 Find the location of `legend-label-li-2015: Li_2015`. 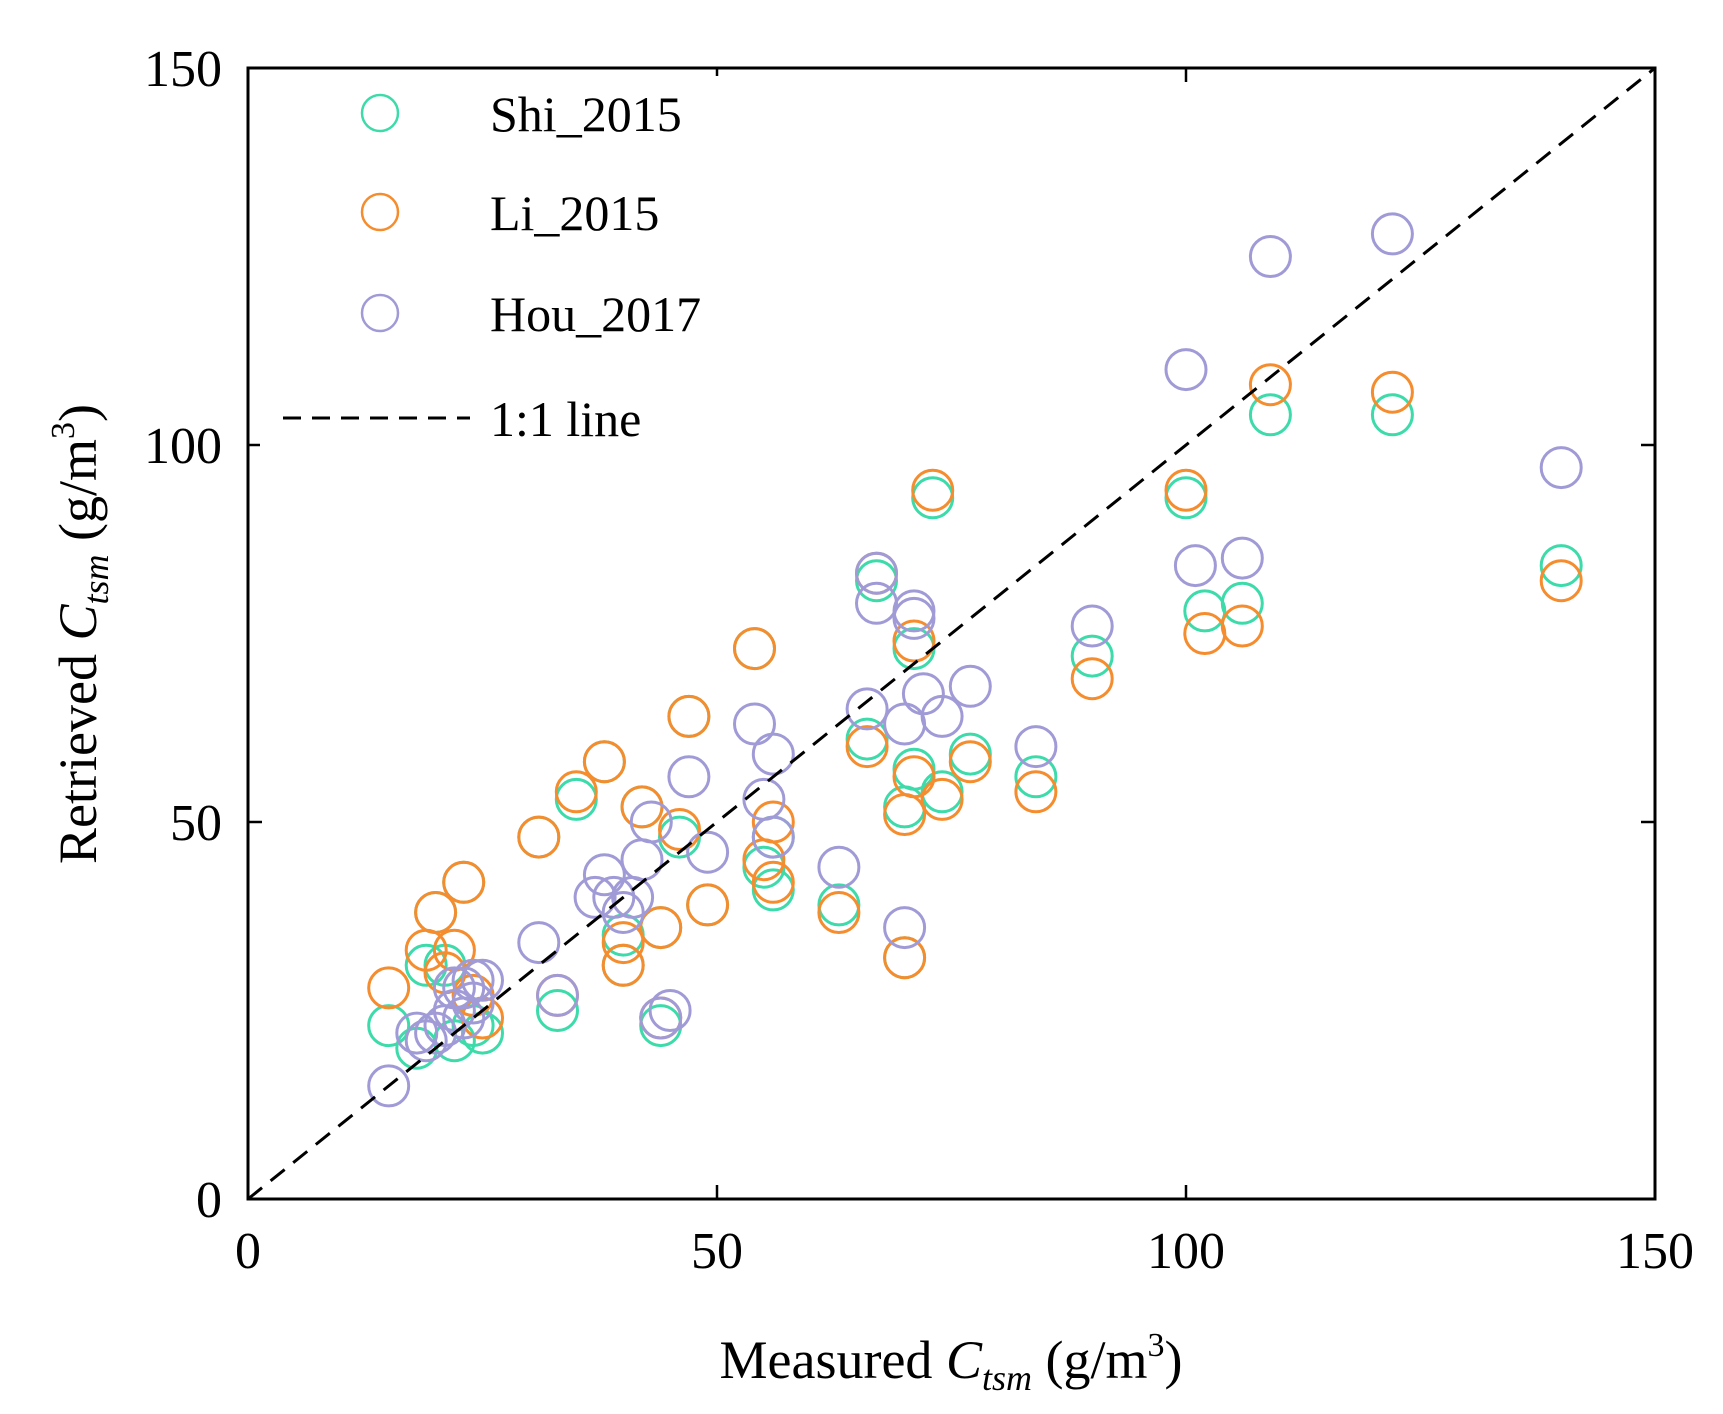

legend-label-li-2015: Li_2015 is located at coordinates (574, 213).